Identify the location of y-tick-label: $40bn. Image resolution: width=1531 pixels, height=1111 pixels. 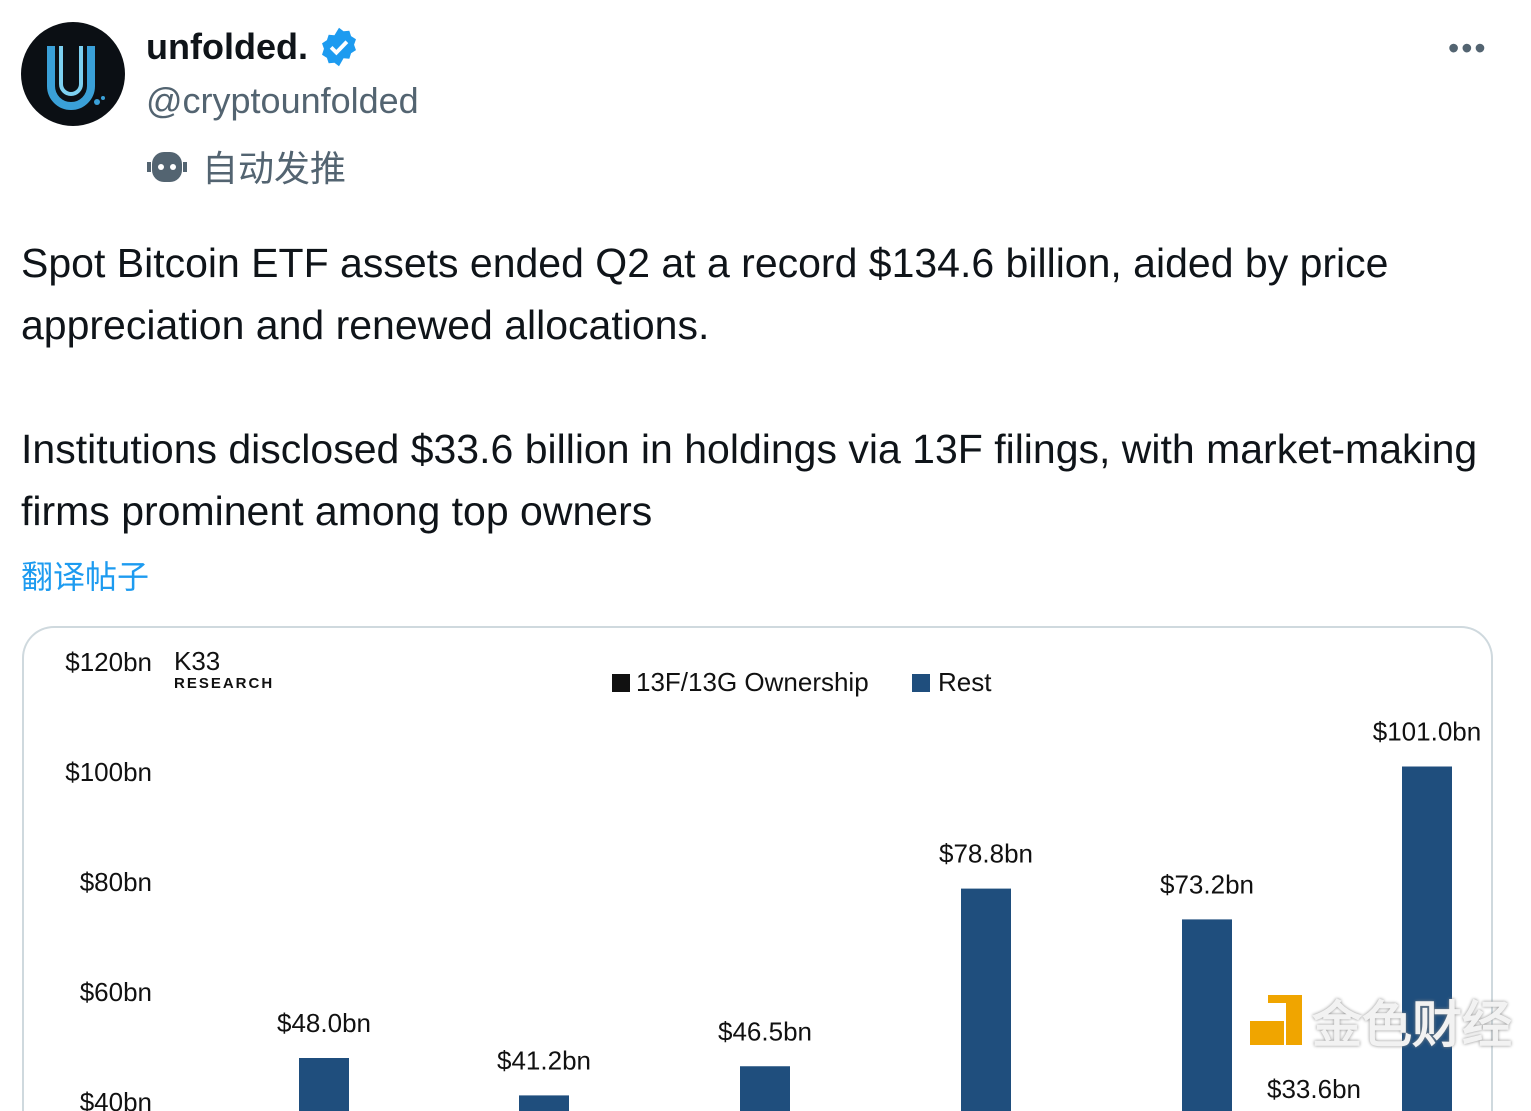
(116, 1099).